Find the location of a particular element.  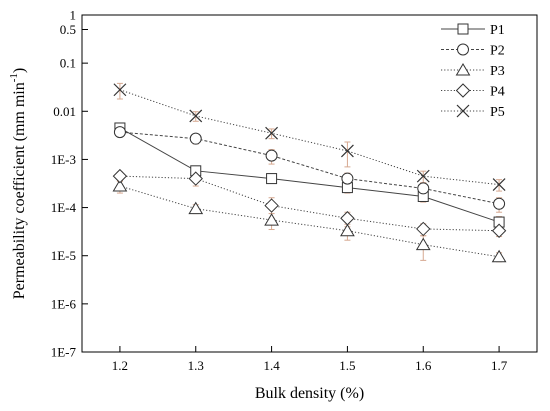

legend: P1 P2 P3 P4 P5 is located at coordinates (473, 71).